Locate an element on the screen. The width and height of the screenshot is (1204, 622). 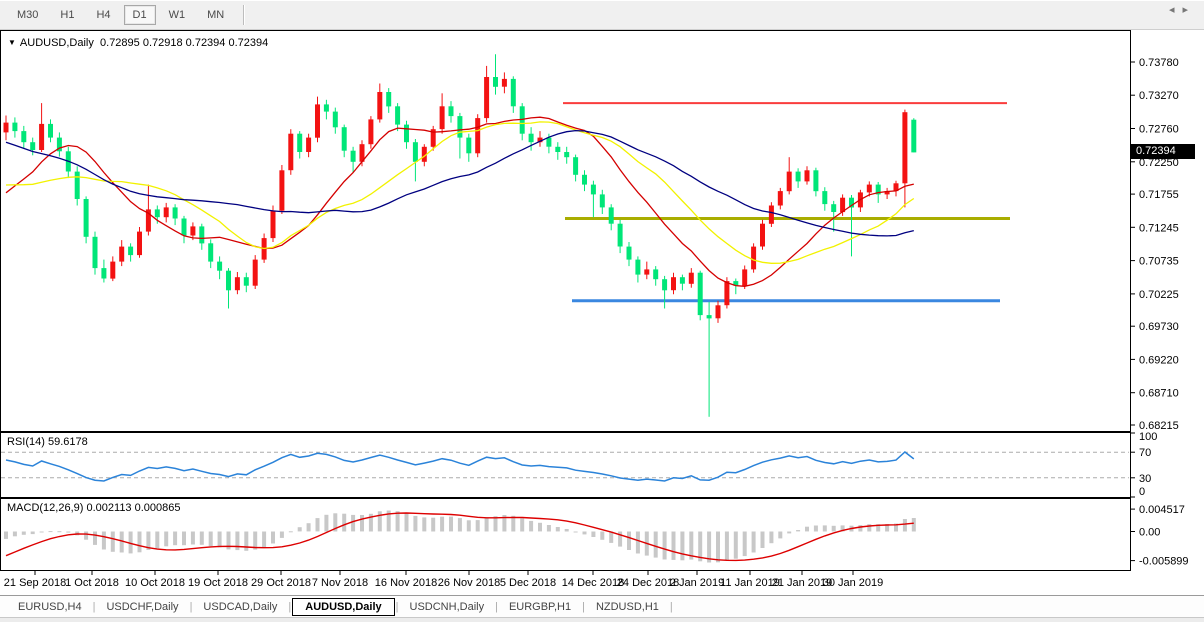
timeframe-button-h1: H1 is located at coordinates (67, 15).